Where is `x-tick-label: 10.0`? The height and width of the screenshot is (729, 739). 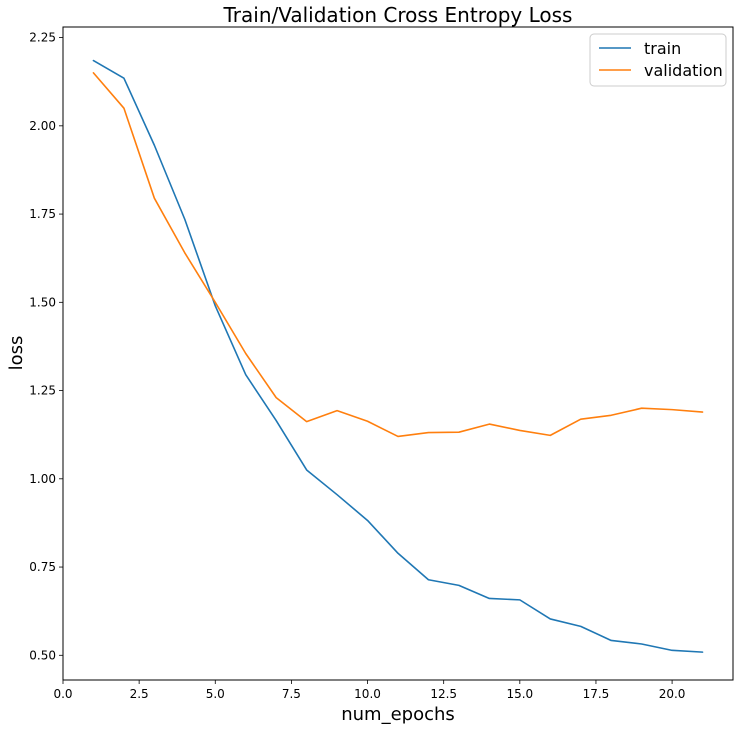
x-tick-label: 10.0 is located at coordinates (367, 694).